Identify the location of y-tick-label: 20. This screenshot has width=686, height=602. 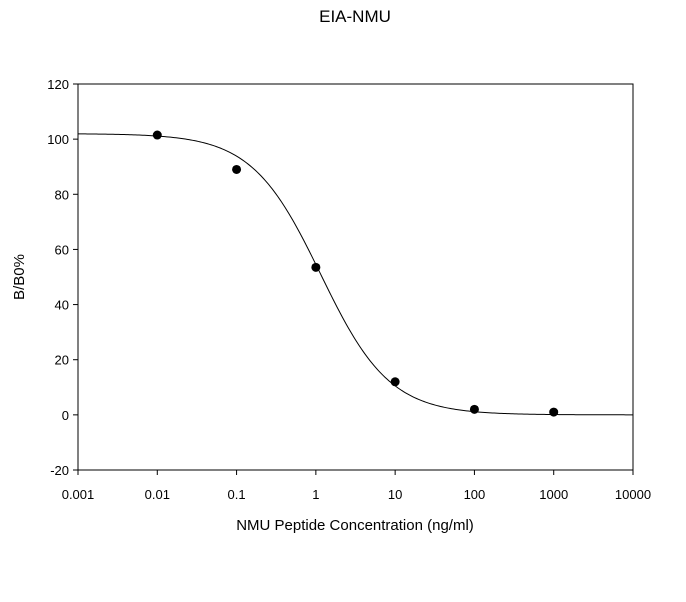
(62, 360).